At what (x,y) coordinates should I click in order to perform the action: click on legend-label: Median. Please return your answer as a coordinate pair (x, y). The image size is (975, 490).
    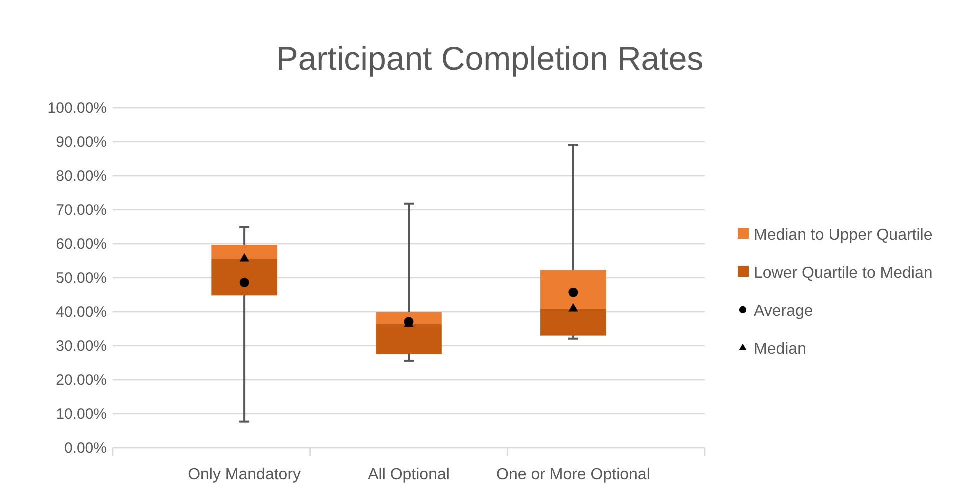
    Looking at the image, I should click on (780, 349).